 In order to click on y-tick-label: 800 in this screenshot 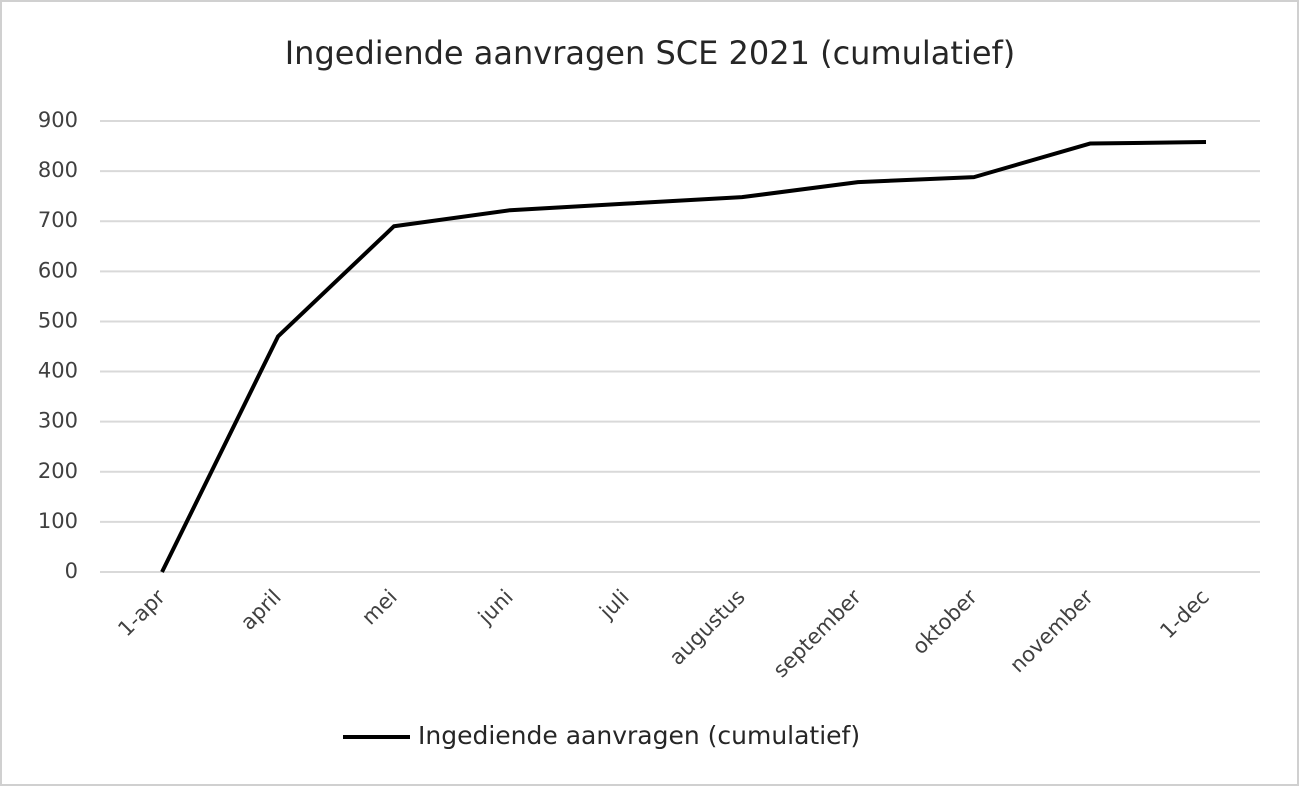, I will do `click(58, 170)`.